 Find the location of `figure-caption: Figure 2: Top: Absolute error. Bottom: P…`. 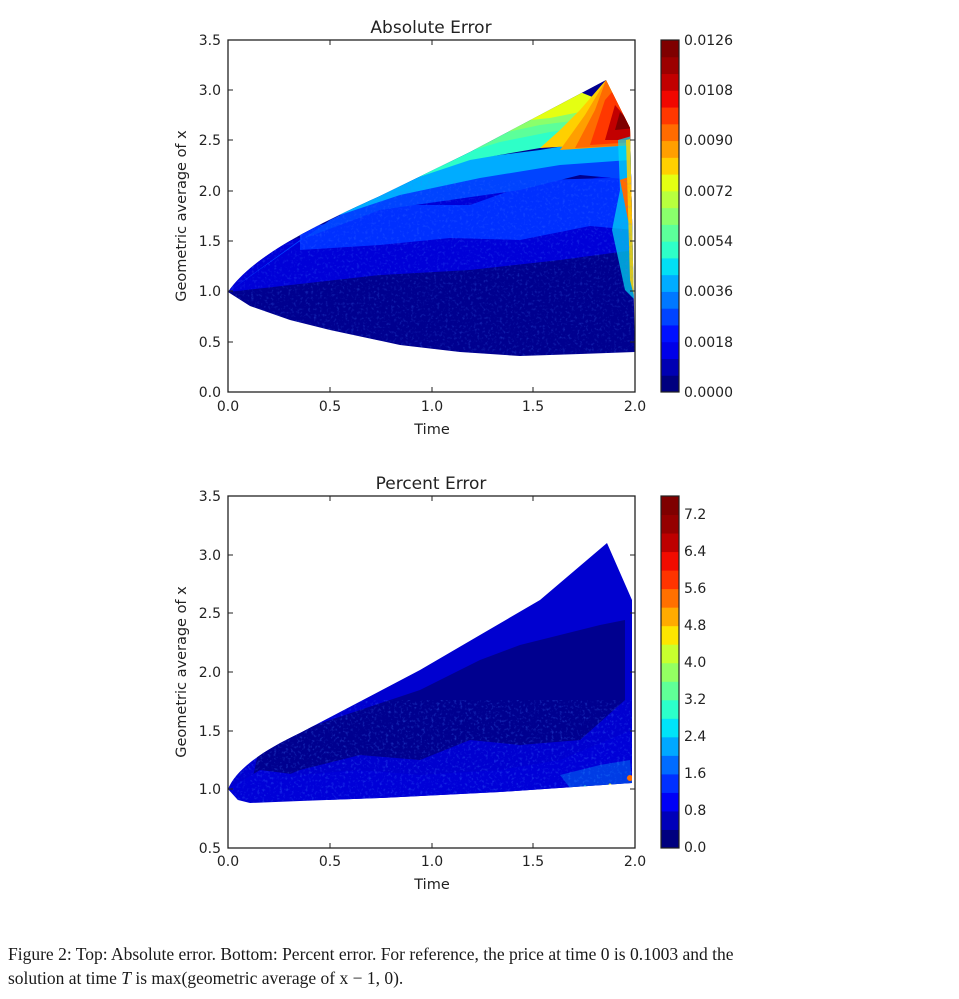

figure-caption: Figure 2: Top: Absolute error. Bottom: P… is located at coordinates (478, 966).